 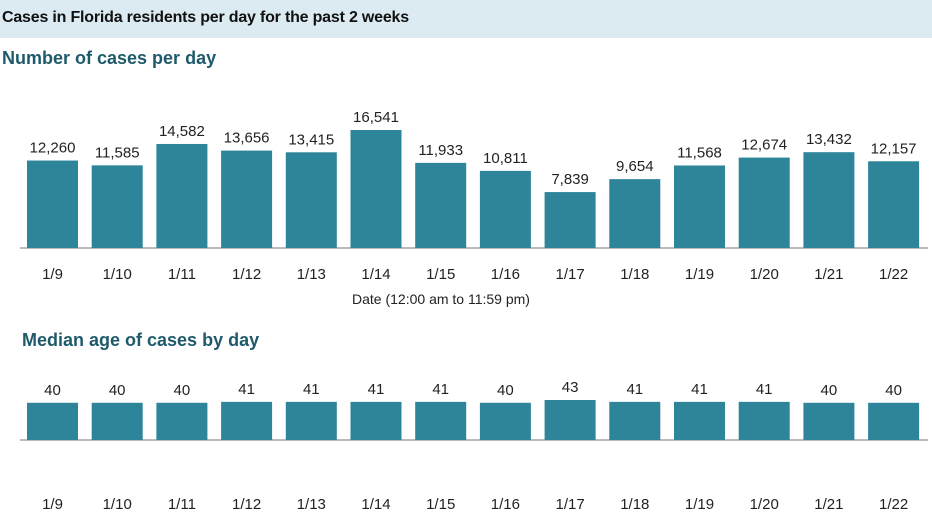 What do you see at coordinates (109, 58) in the screenshot?
I see `cases-chart-title: Number of cases per day` at bounding box center [109, 58].